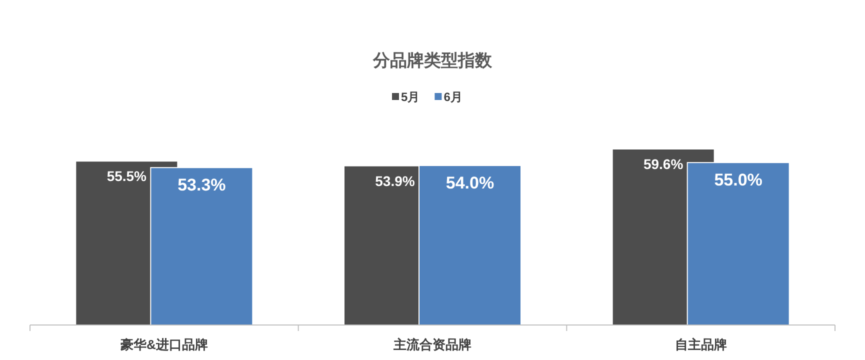  What do you see at coordinates (700, 344) in the screenshot?
I see `x-tick-label: 自主品牌` at bounding box center [700, 344].